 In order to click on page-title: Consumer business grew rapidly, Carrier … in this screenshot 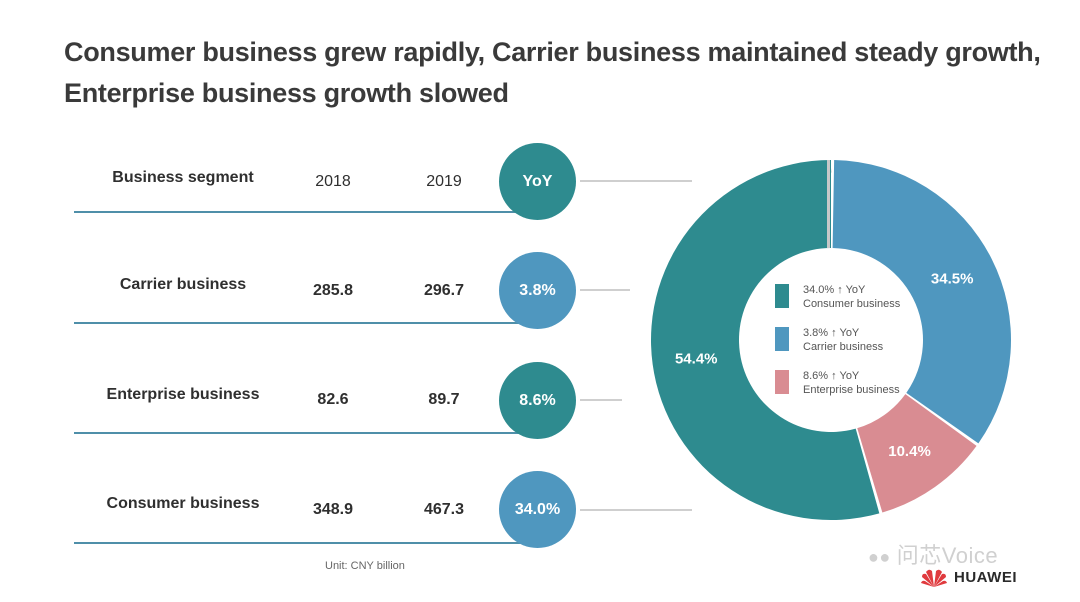, I will do `click(564, 73)`.